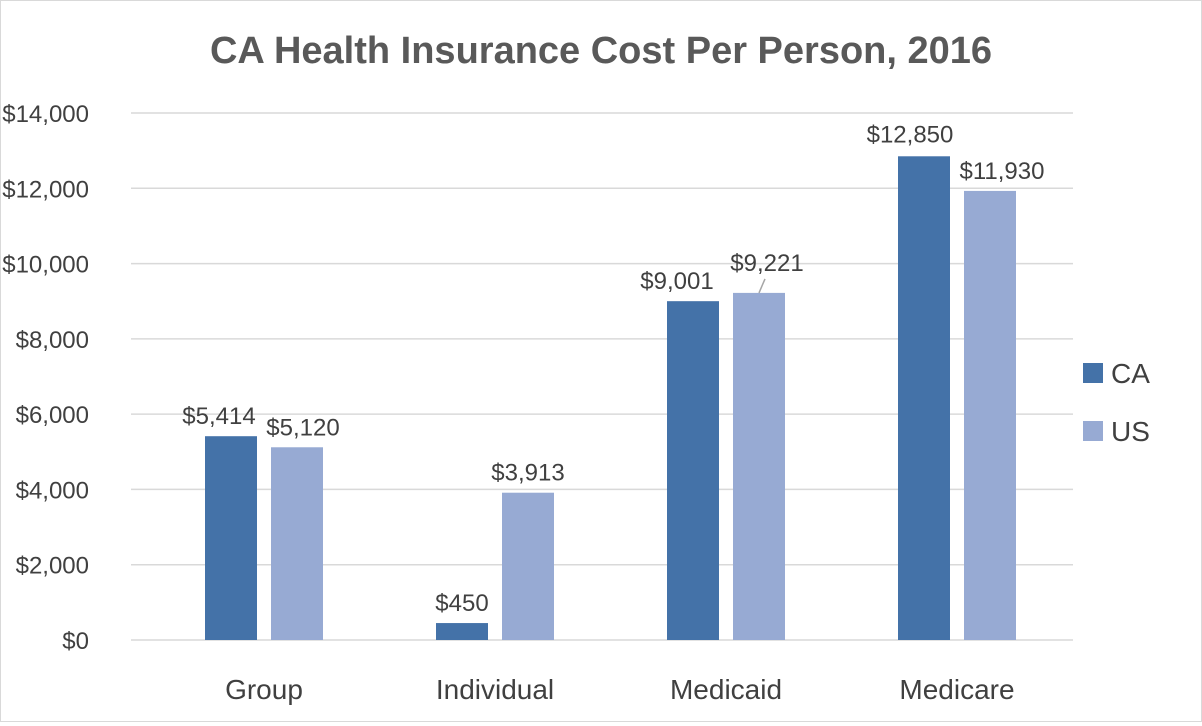 The height and width of the screenshot is (726, 1202). Describe the element at coordinates (45, 265) in the screenshot. I see `y-tick-label: $10,000` at that location.